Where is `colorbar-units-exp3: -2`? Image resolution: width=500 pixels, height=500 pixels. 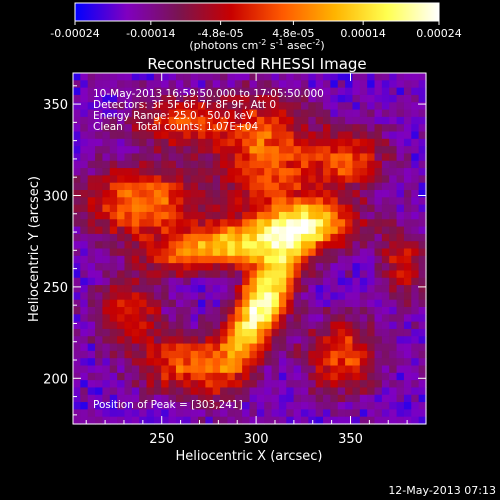
colorbar-units-exp3: -2 is located at coordinates (316, 42).